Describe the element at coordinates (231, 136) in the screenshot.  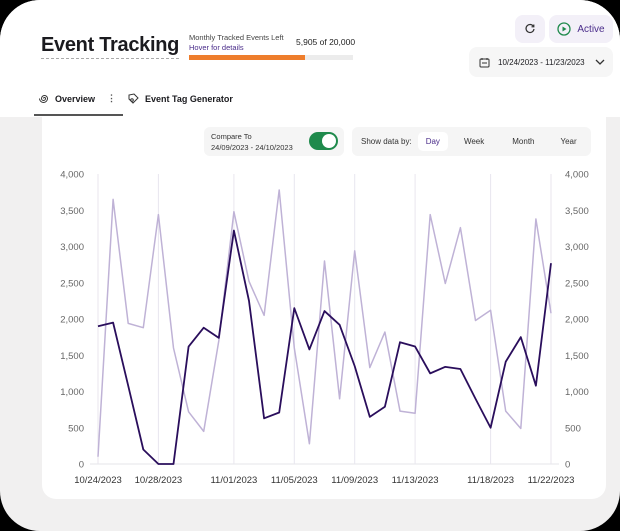
I see `compare-label: Compare To` at that location.